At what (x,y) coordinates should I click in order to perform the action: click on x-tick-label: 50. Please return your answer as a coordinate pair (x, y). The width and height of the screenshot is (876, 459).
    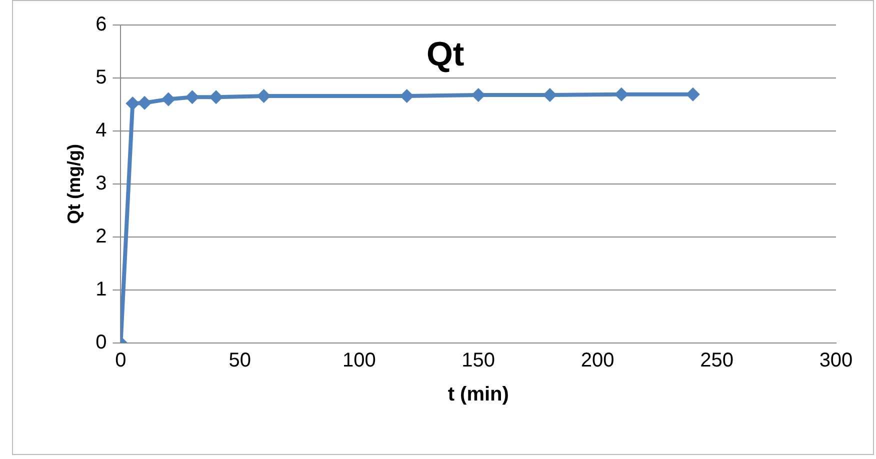
    Looking at the image, I should click on (240, 361).